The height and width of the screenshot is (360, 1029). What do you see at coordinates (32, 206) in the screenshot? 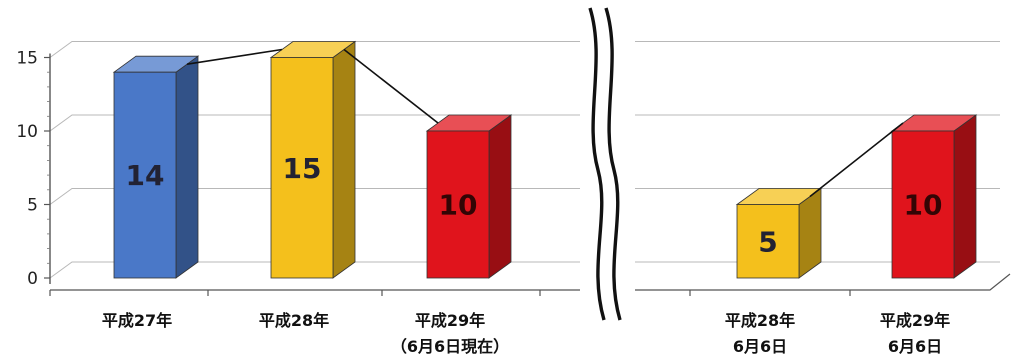
I see `y-tick-label: 5` at bounding box center [32, 206].